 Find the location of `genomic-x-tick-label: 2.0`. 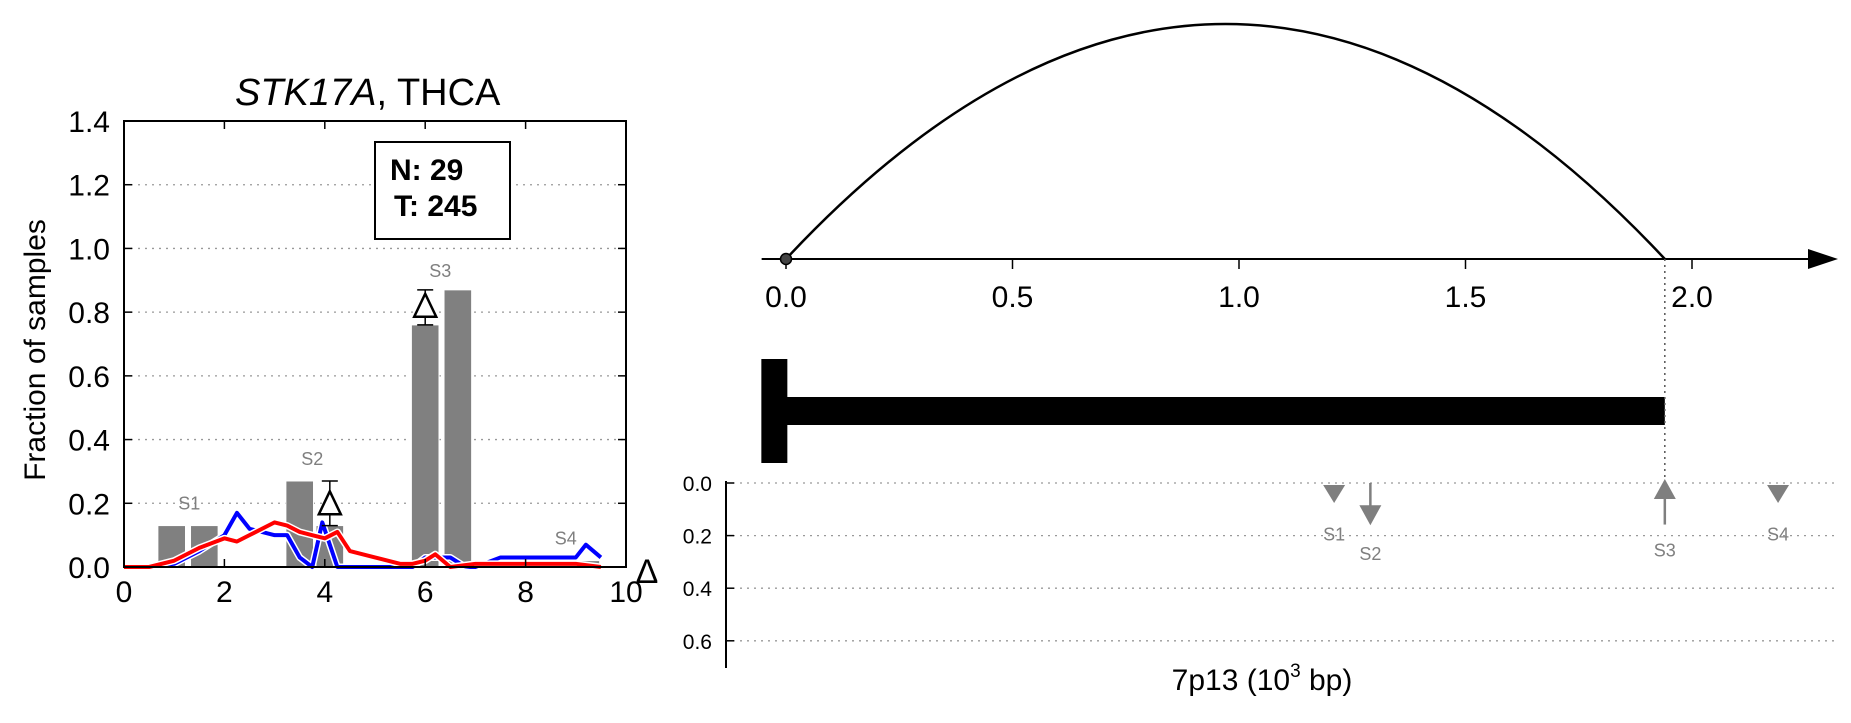

genomic-x-tick-label: 2.0 is located at coordinates (1692, 297).